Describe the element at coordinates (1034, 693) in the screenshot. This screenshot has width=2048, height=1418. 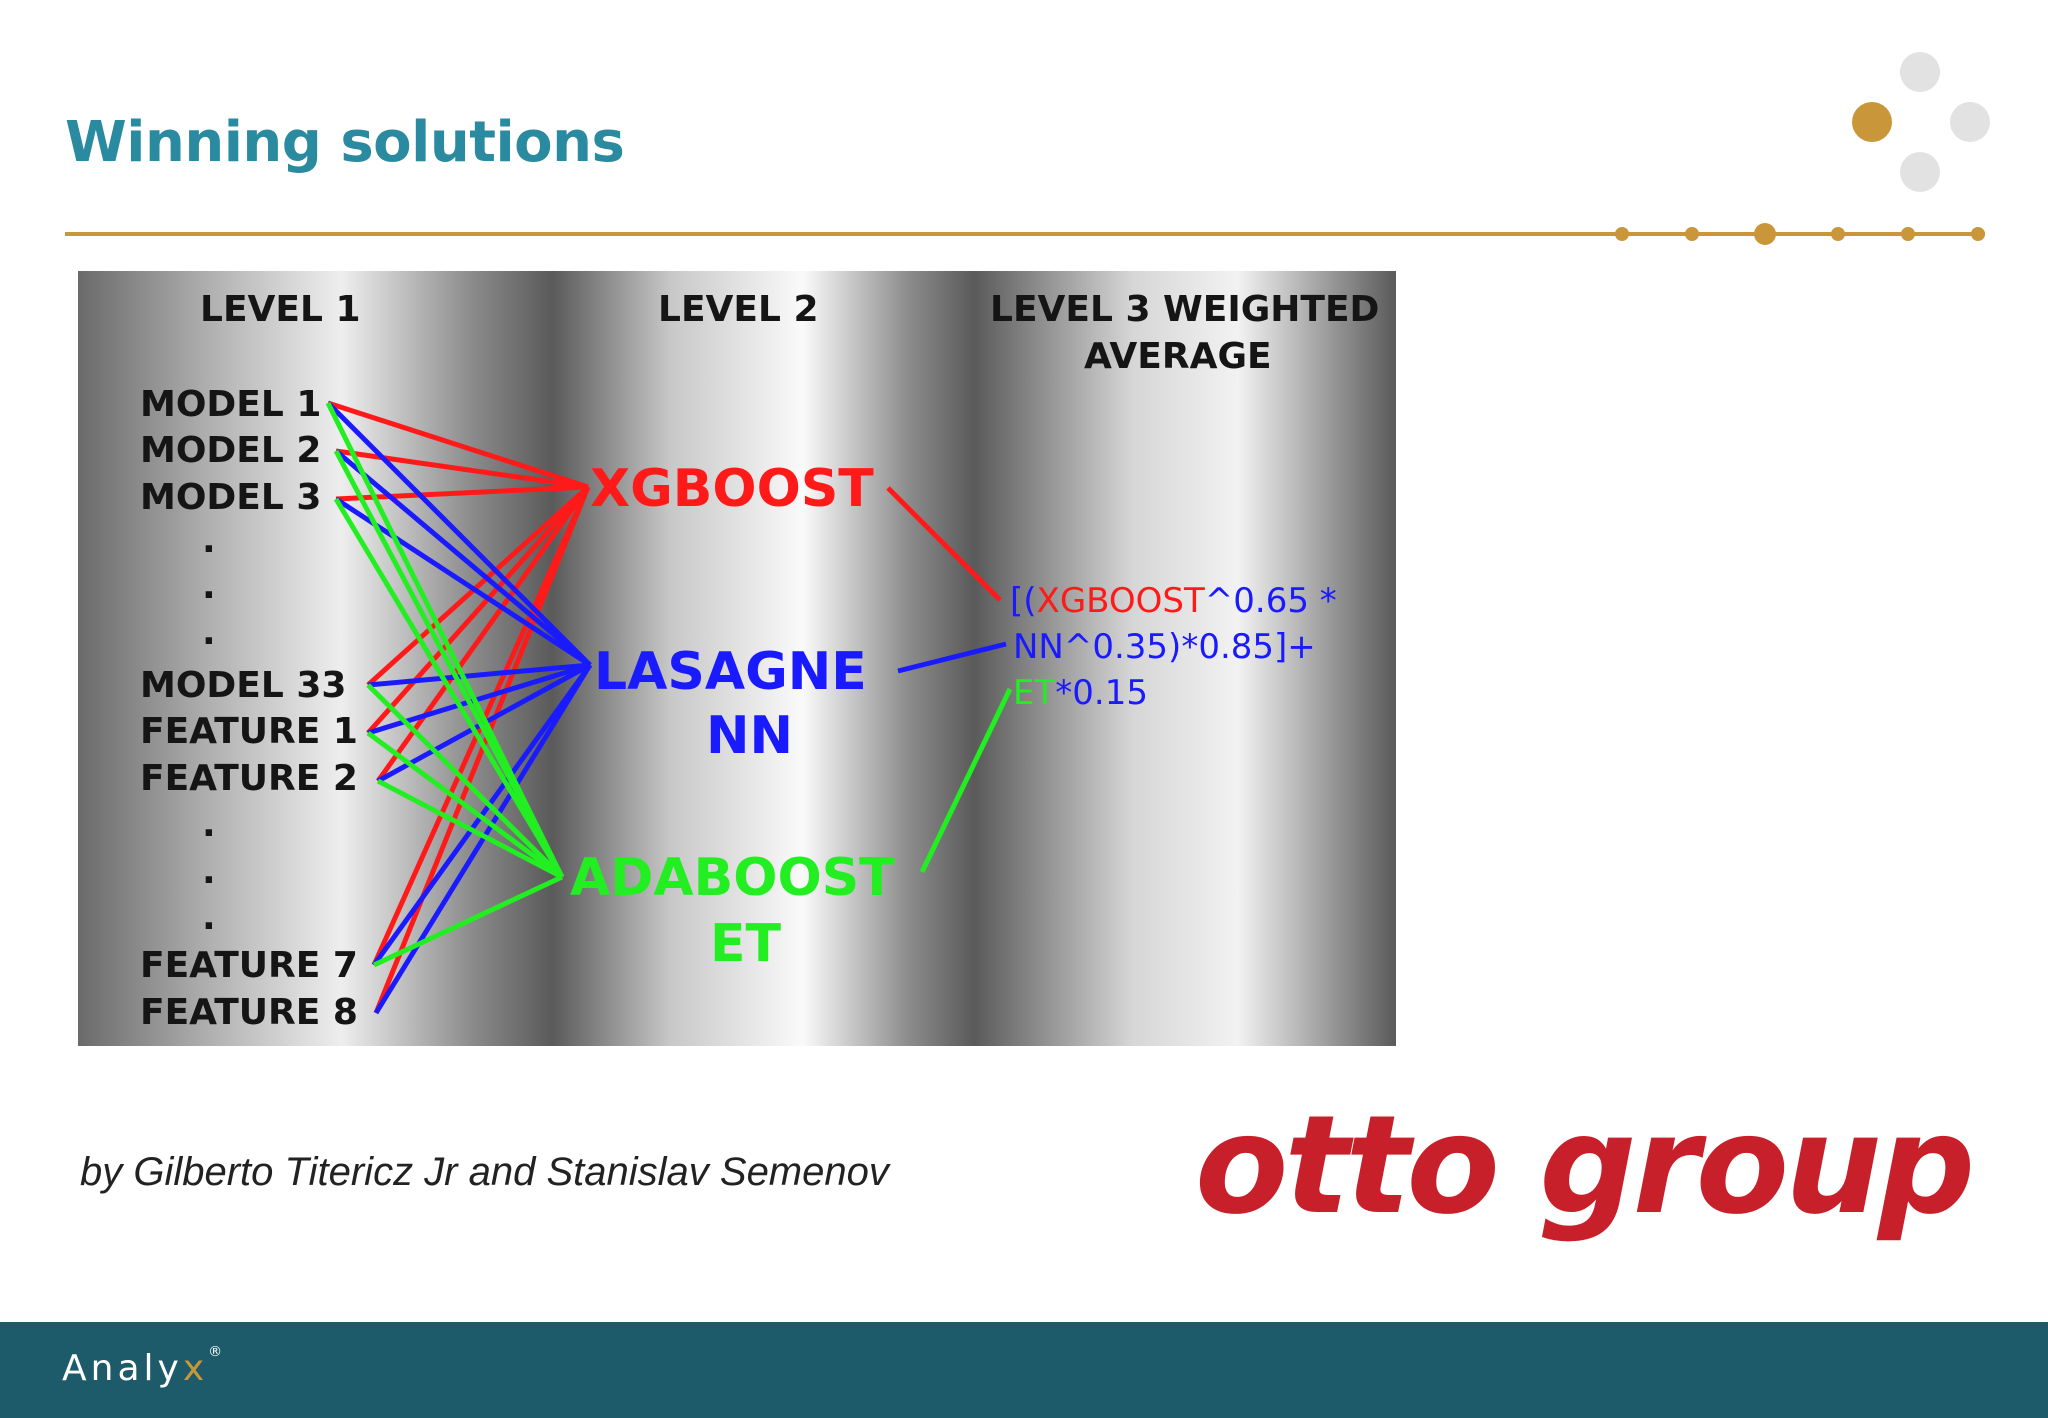
I see `formula-et: ET` at that location.